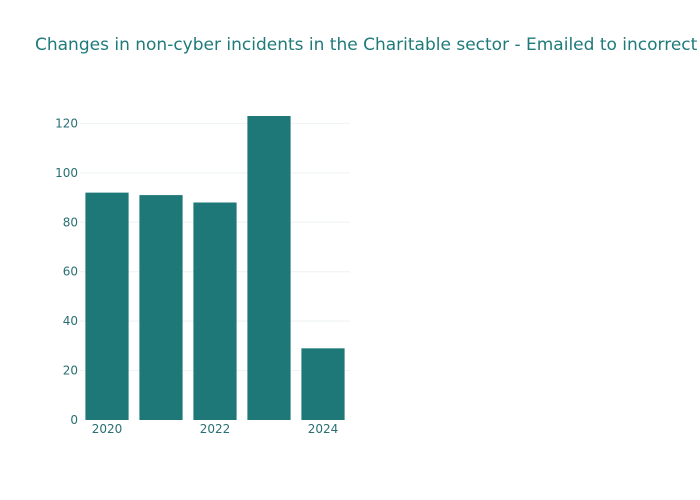  I want to click on y-tick-label: 20, so click(70, 371).